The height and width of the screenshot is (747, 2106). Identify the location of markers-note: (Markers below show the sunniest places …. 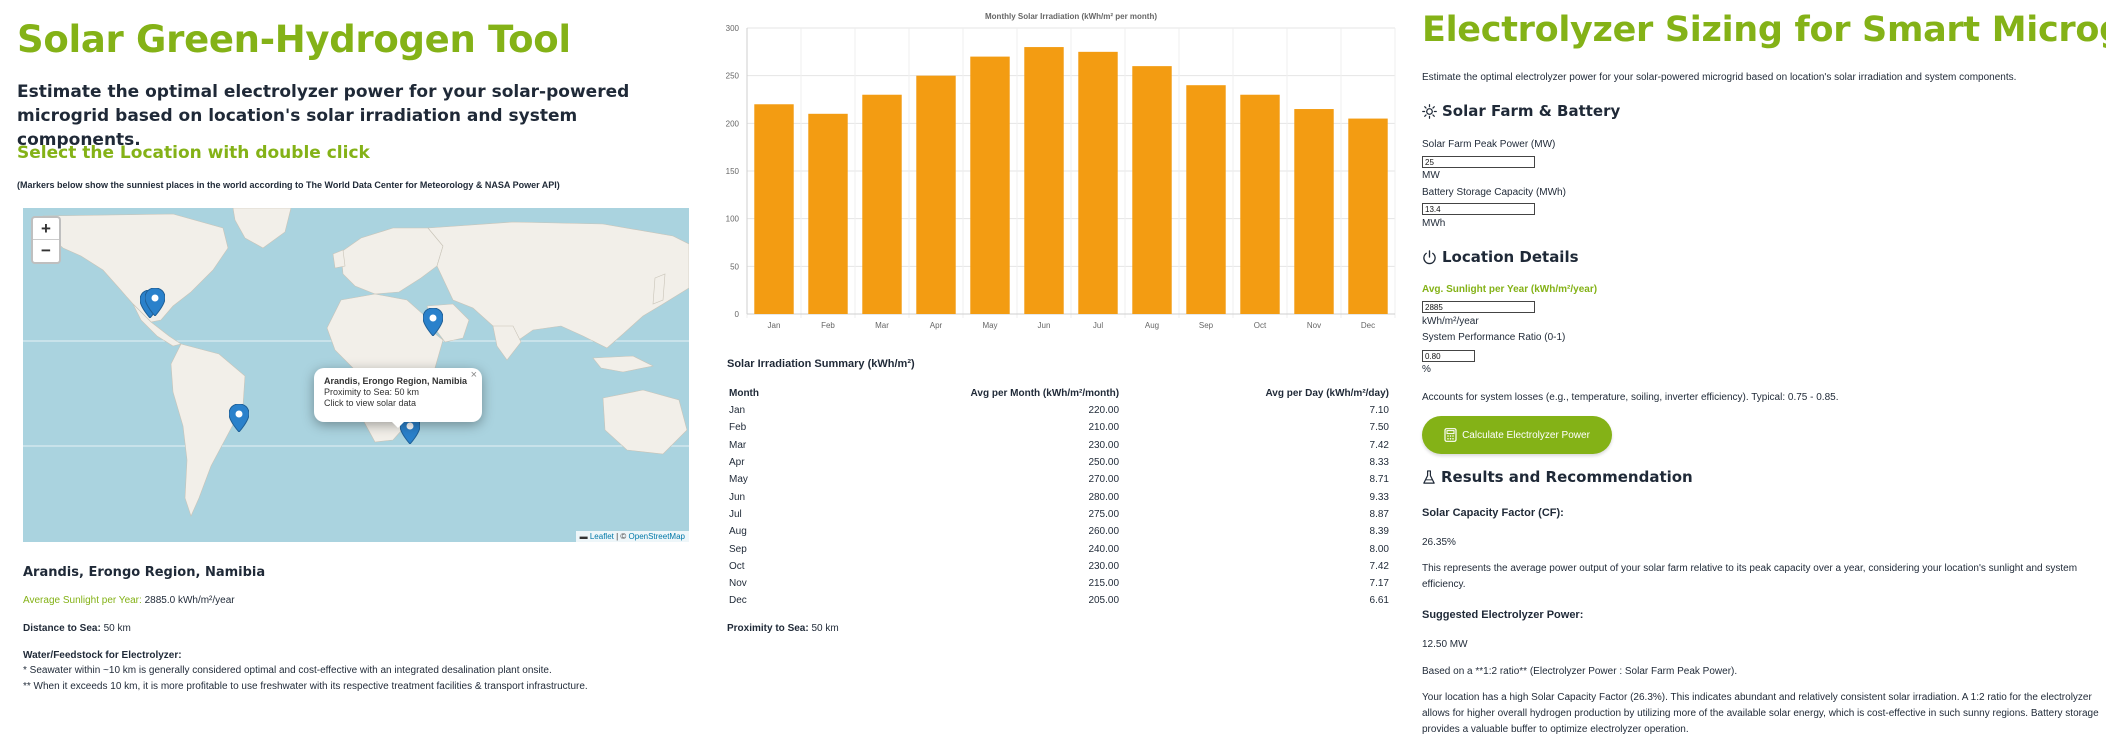
(288, 185).